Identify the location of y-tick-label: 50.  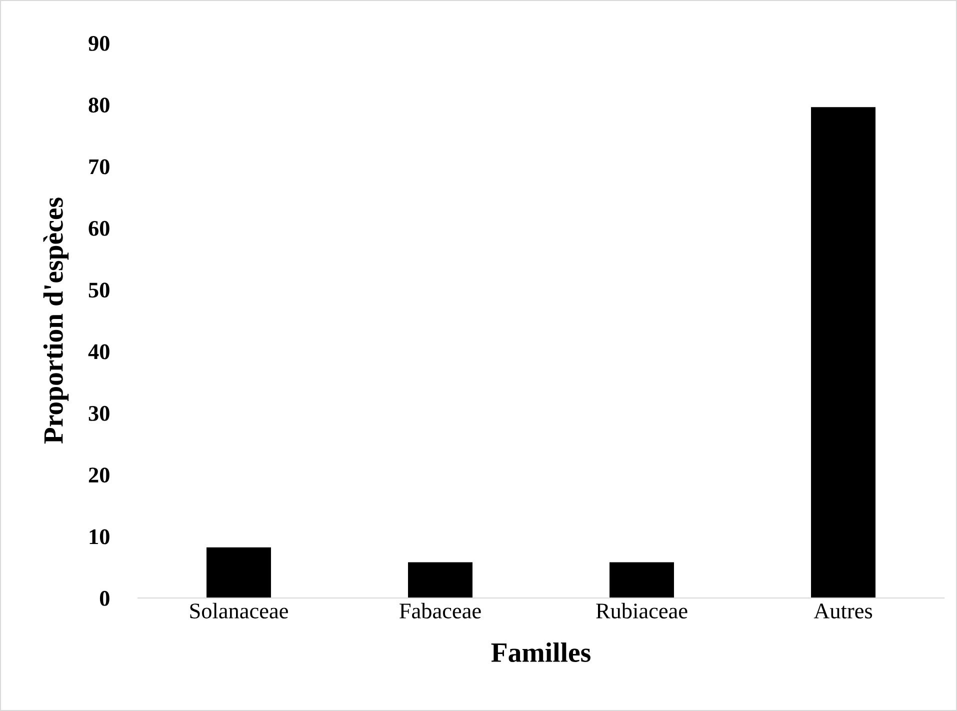
(99, 290).